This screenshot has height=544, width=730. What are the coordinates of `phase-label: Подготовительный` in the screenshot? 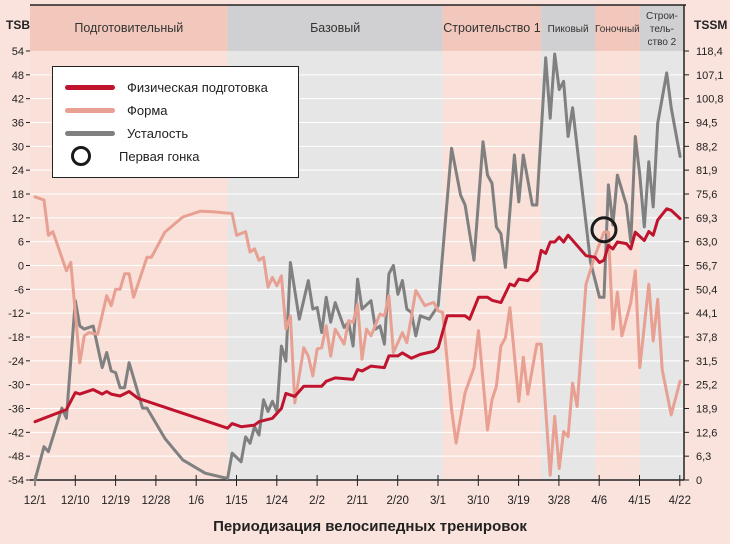 It's located at (128, 28).